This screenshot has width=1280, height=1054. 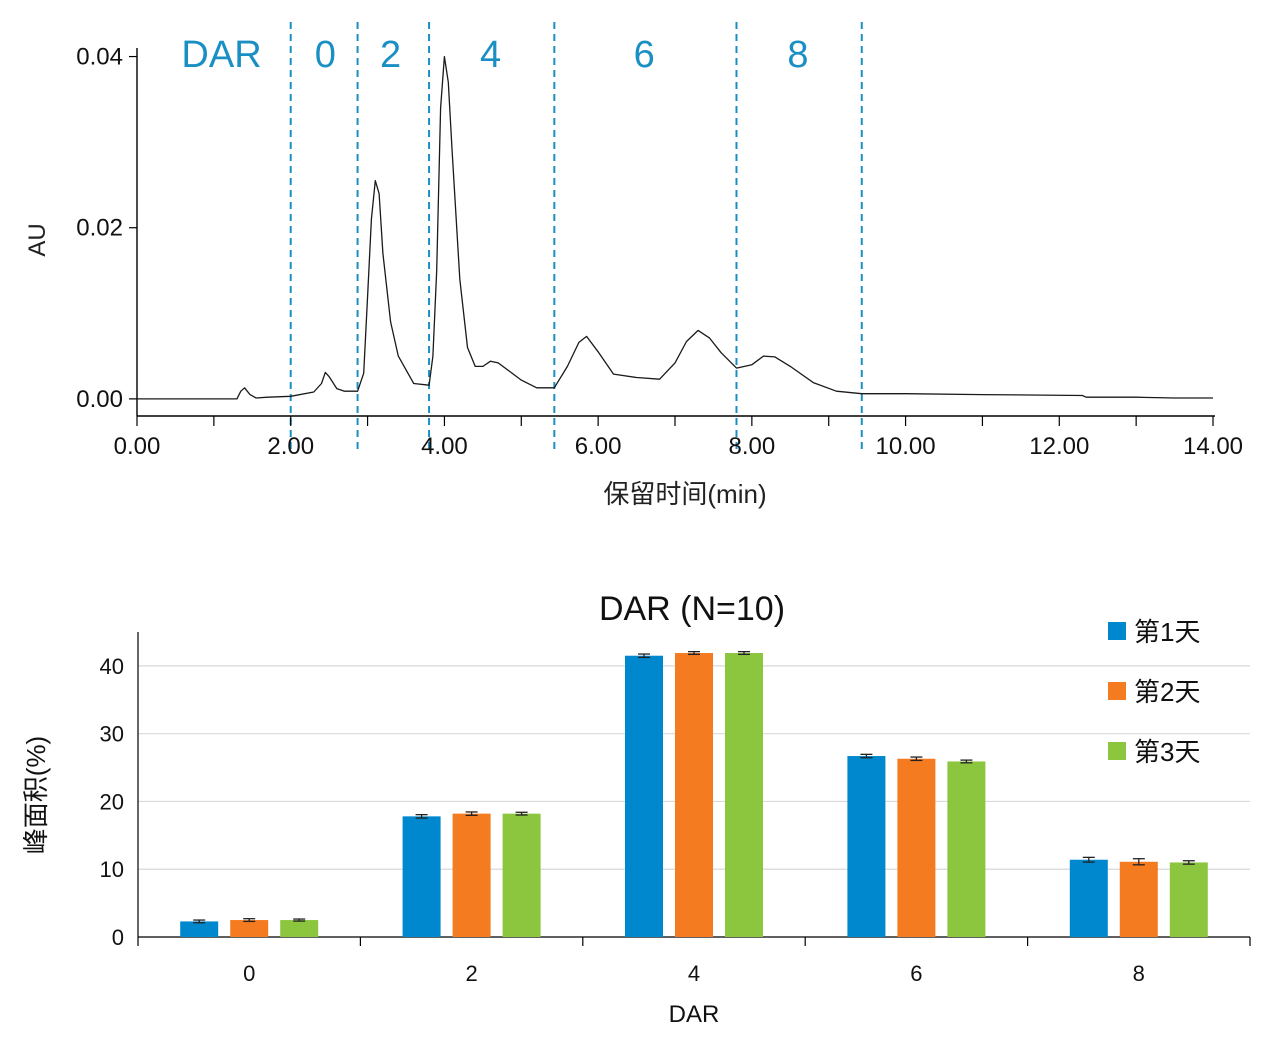 What do you see at coordinates (694, 1014) in the screenshot?
I see `bar-chart-x-axis-label: DAR` at bounding box center [694, 1014].